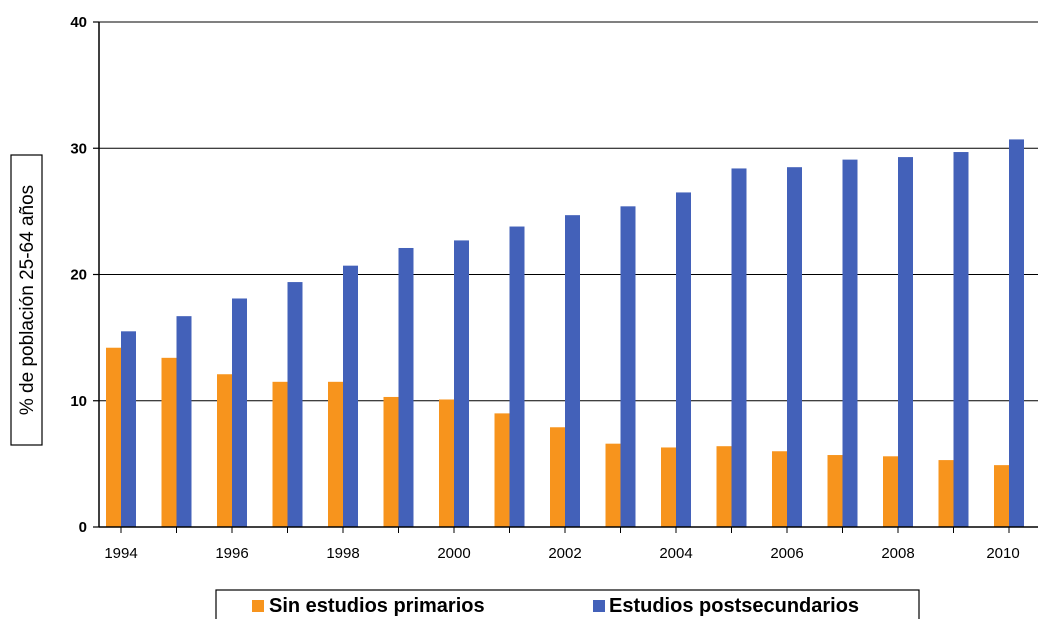 The width and height of the screenshot is (1038, 619). What do you see at coordinates (599, 606) in the screenshot?
I see `legend-swatch-postsecundarios` at bounding box center [599, 606].